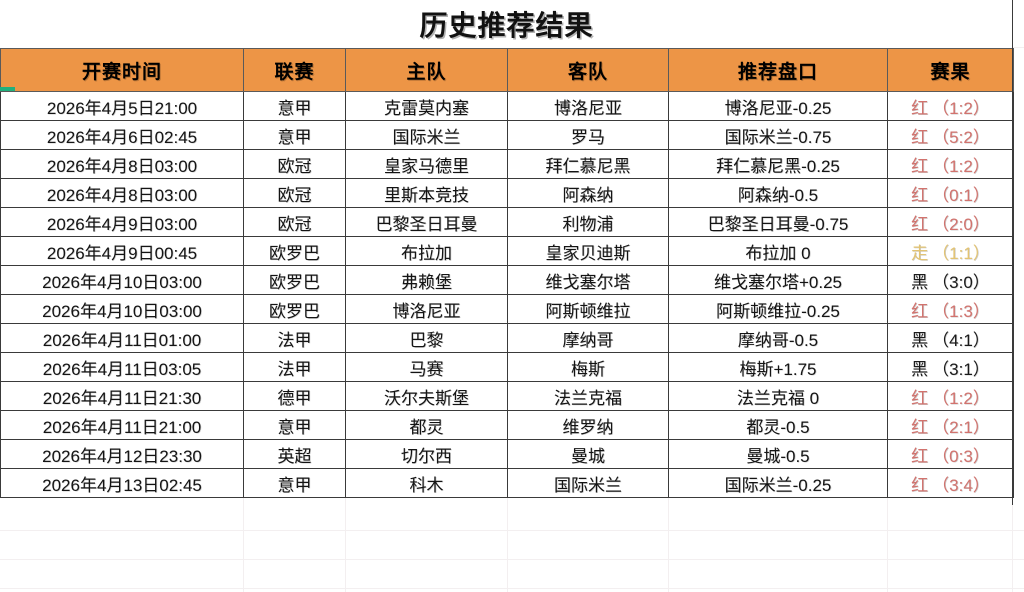 The width and height of the screenshot is (1024, 592). What do you see at coordinates (950, 309) in the screenshot?
I see `cell-result: 红（1:3）` at bounding box center [950, 309].